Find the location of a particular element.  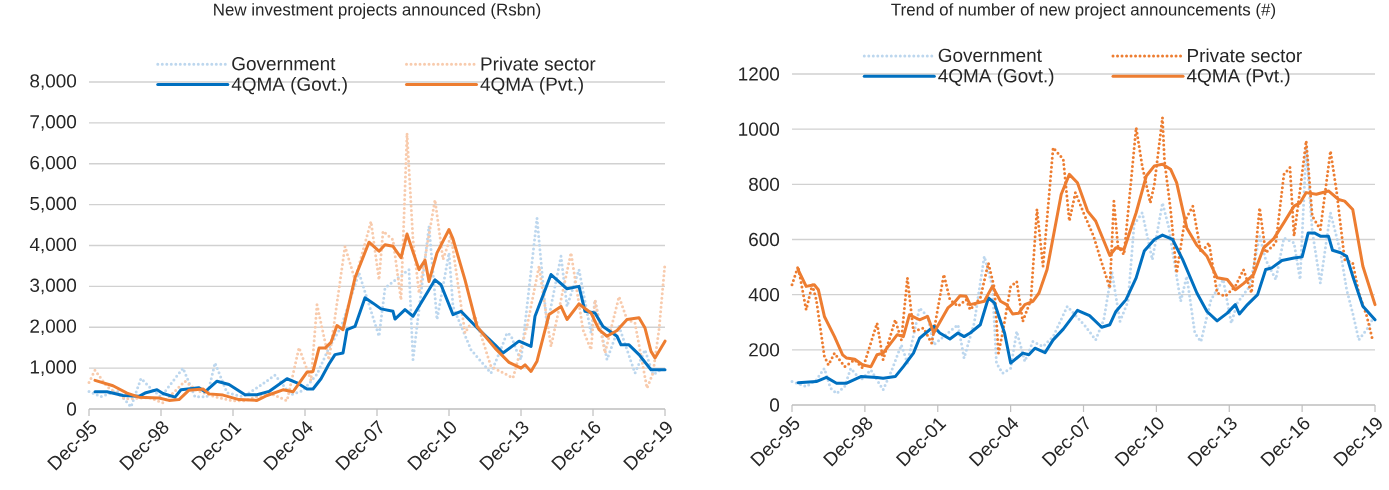

y-tick-label: 4,000 is located at coordinates (53, 245).